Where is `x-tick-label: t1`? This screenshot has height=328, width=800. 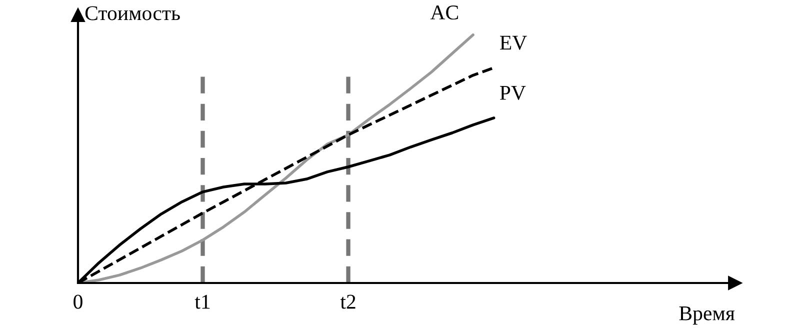
x-tick-label: t1 is located at coordinates (202, 301).